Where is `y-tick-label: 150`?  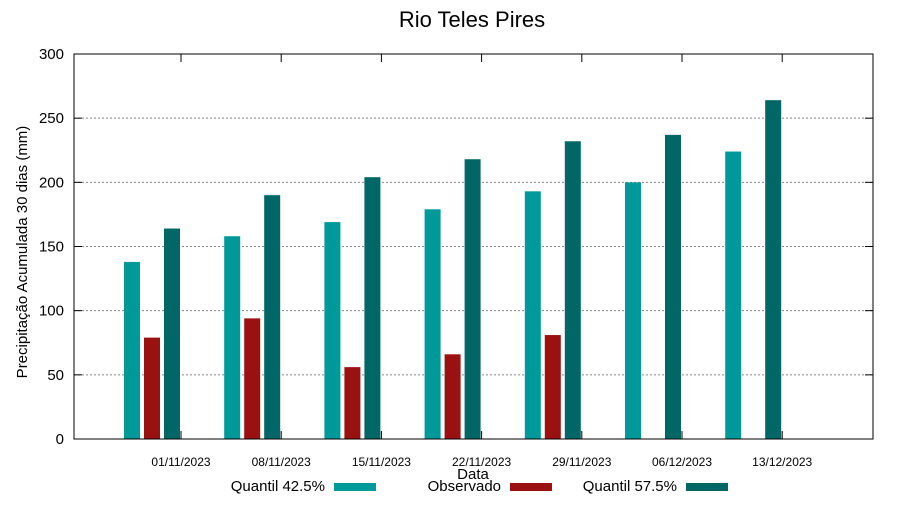 y-tick-label: 150 is located at coordinates (51, 247).